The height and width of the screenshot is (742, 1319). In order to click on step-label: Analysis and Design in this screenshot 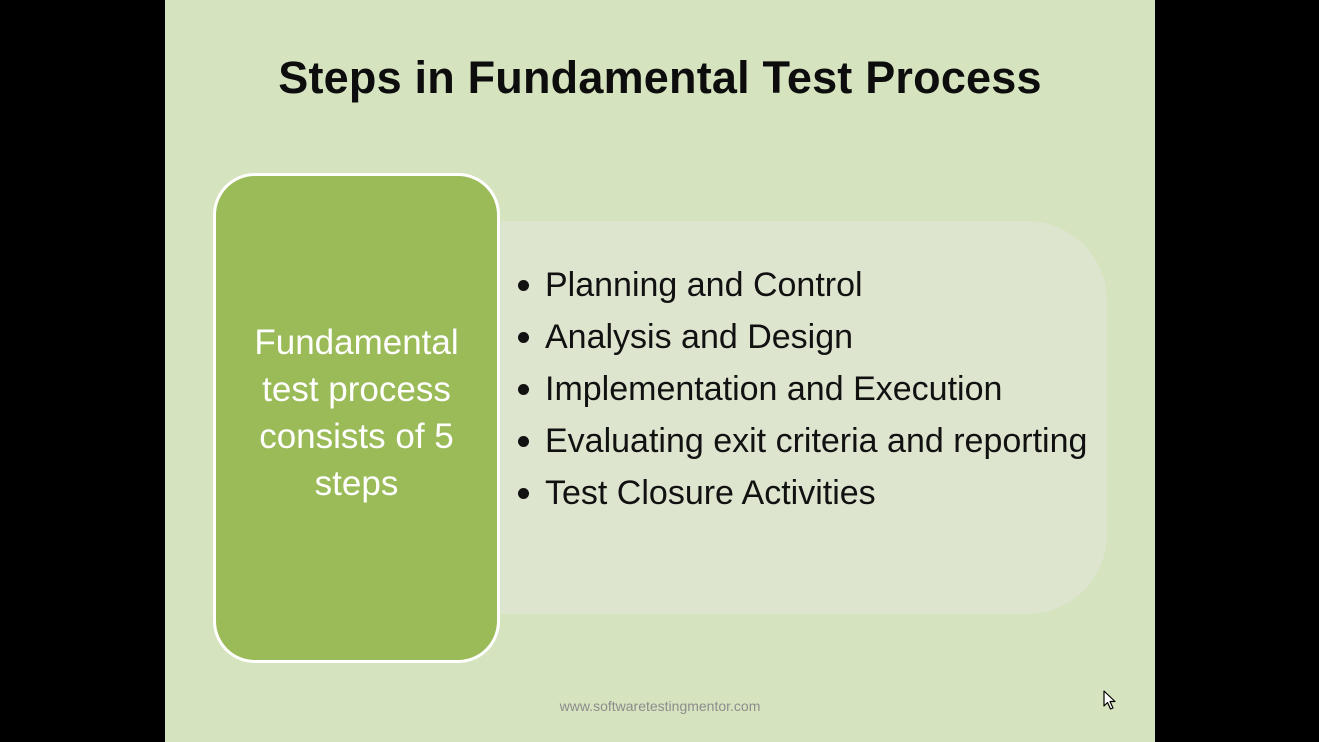, I will do `click(699, 337)`.